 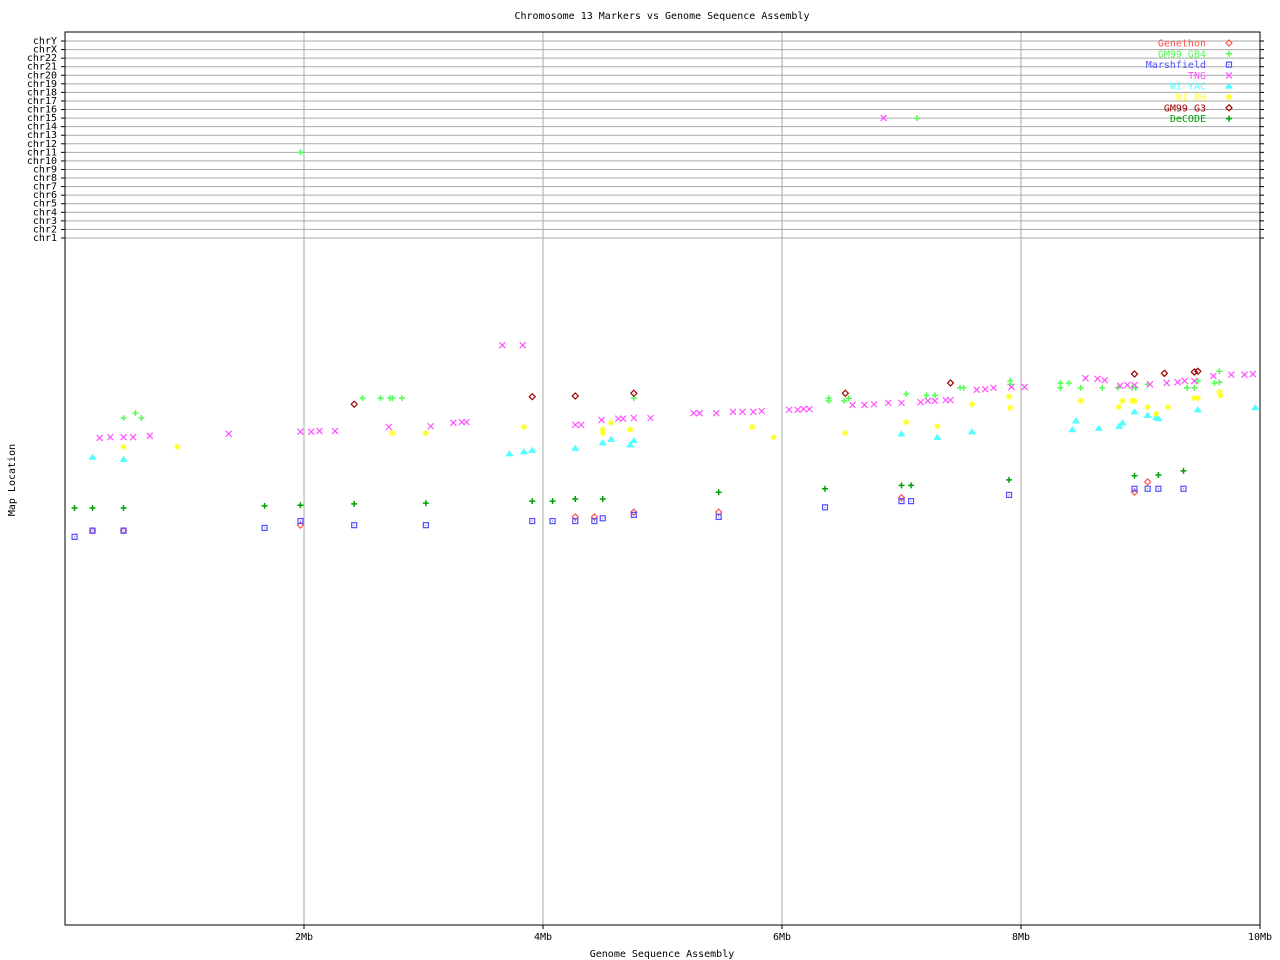 I want to click on legend-marker-marshfield, so click(x=1229, y=64).